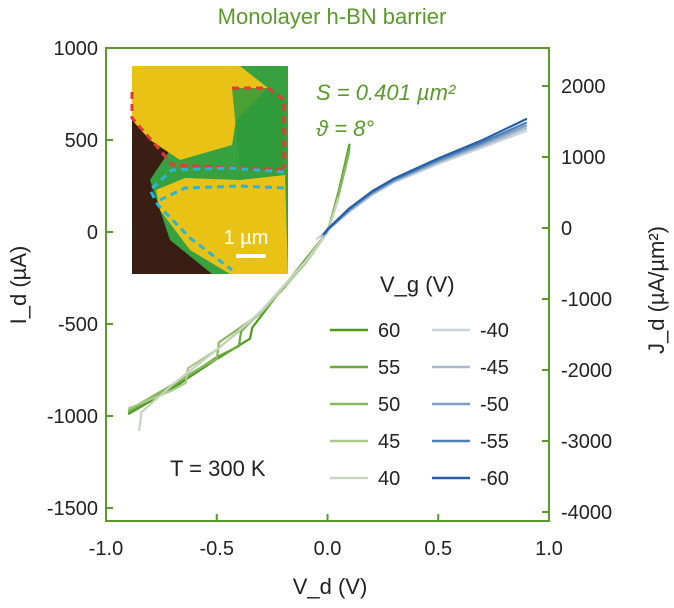 The height and width of the screenshot is (608, 674). Describe the element at coordinates (76, 49) in the screenshot. I see `y-left-tick-label: 1000` at that location.